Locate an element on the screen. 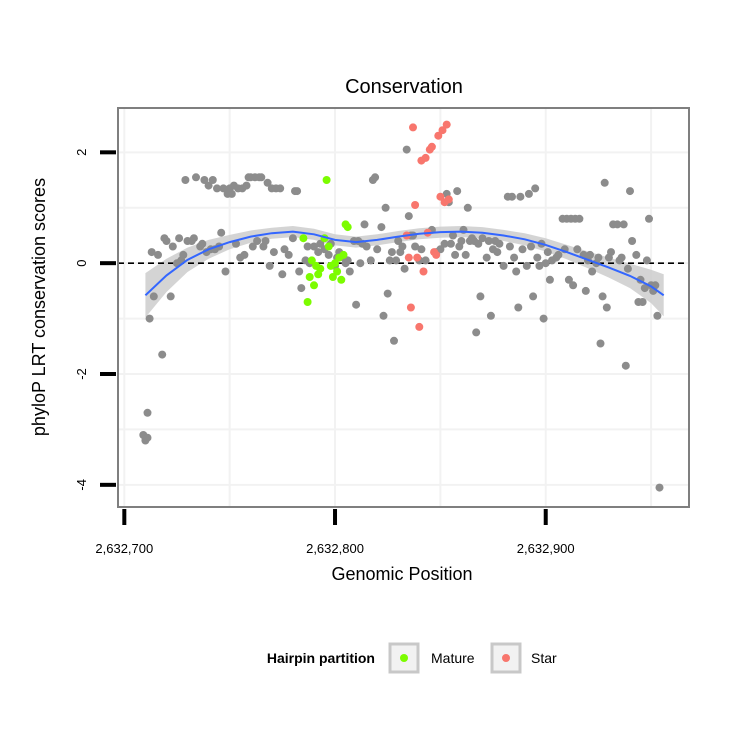  legend-label-mature: Mature is located at coordinates (453, 658).